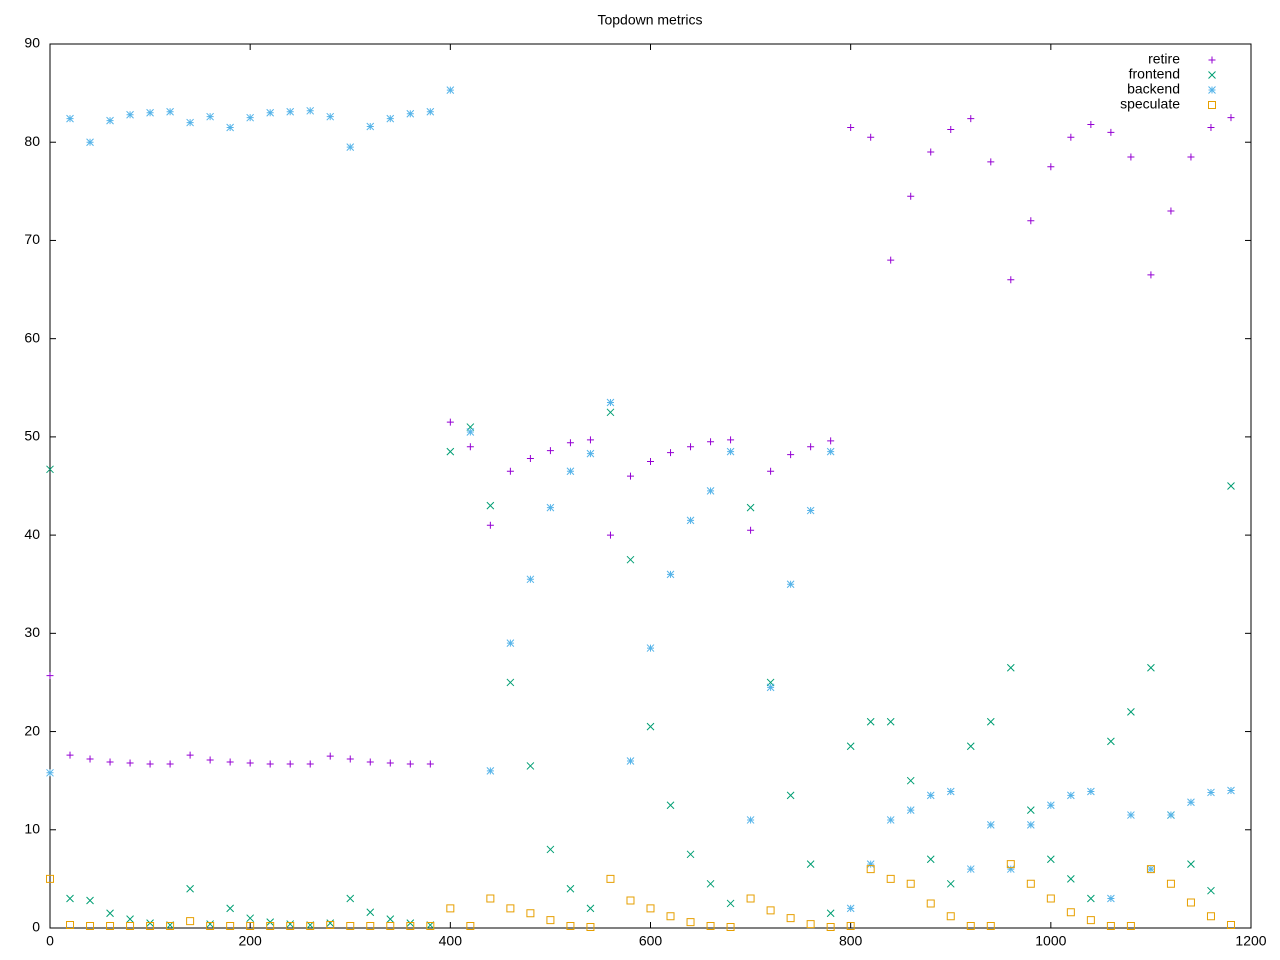 The image size is (1280, 960). What do you see at coordinates (32, 337) in the screenshot?
I see `y-tick-label: 60` at bounding box center [32, 337].